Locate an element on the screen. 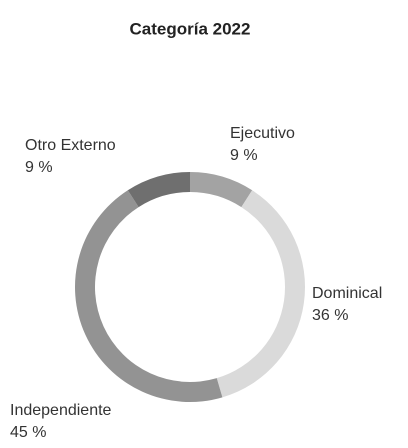  slice-label: Ejecutivo is located at coordinates (262, 133).